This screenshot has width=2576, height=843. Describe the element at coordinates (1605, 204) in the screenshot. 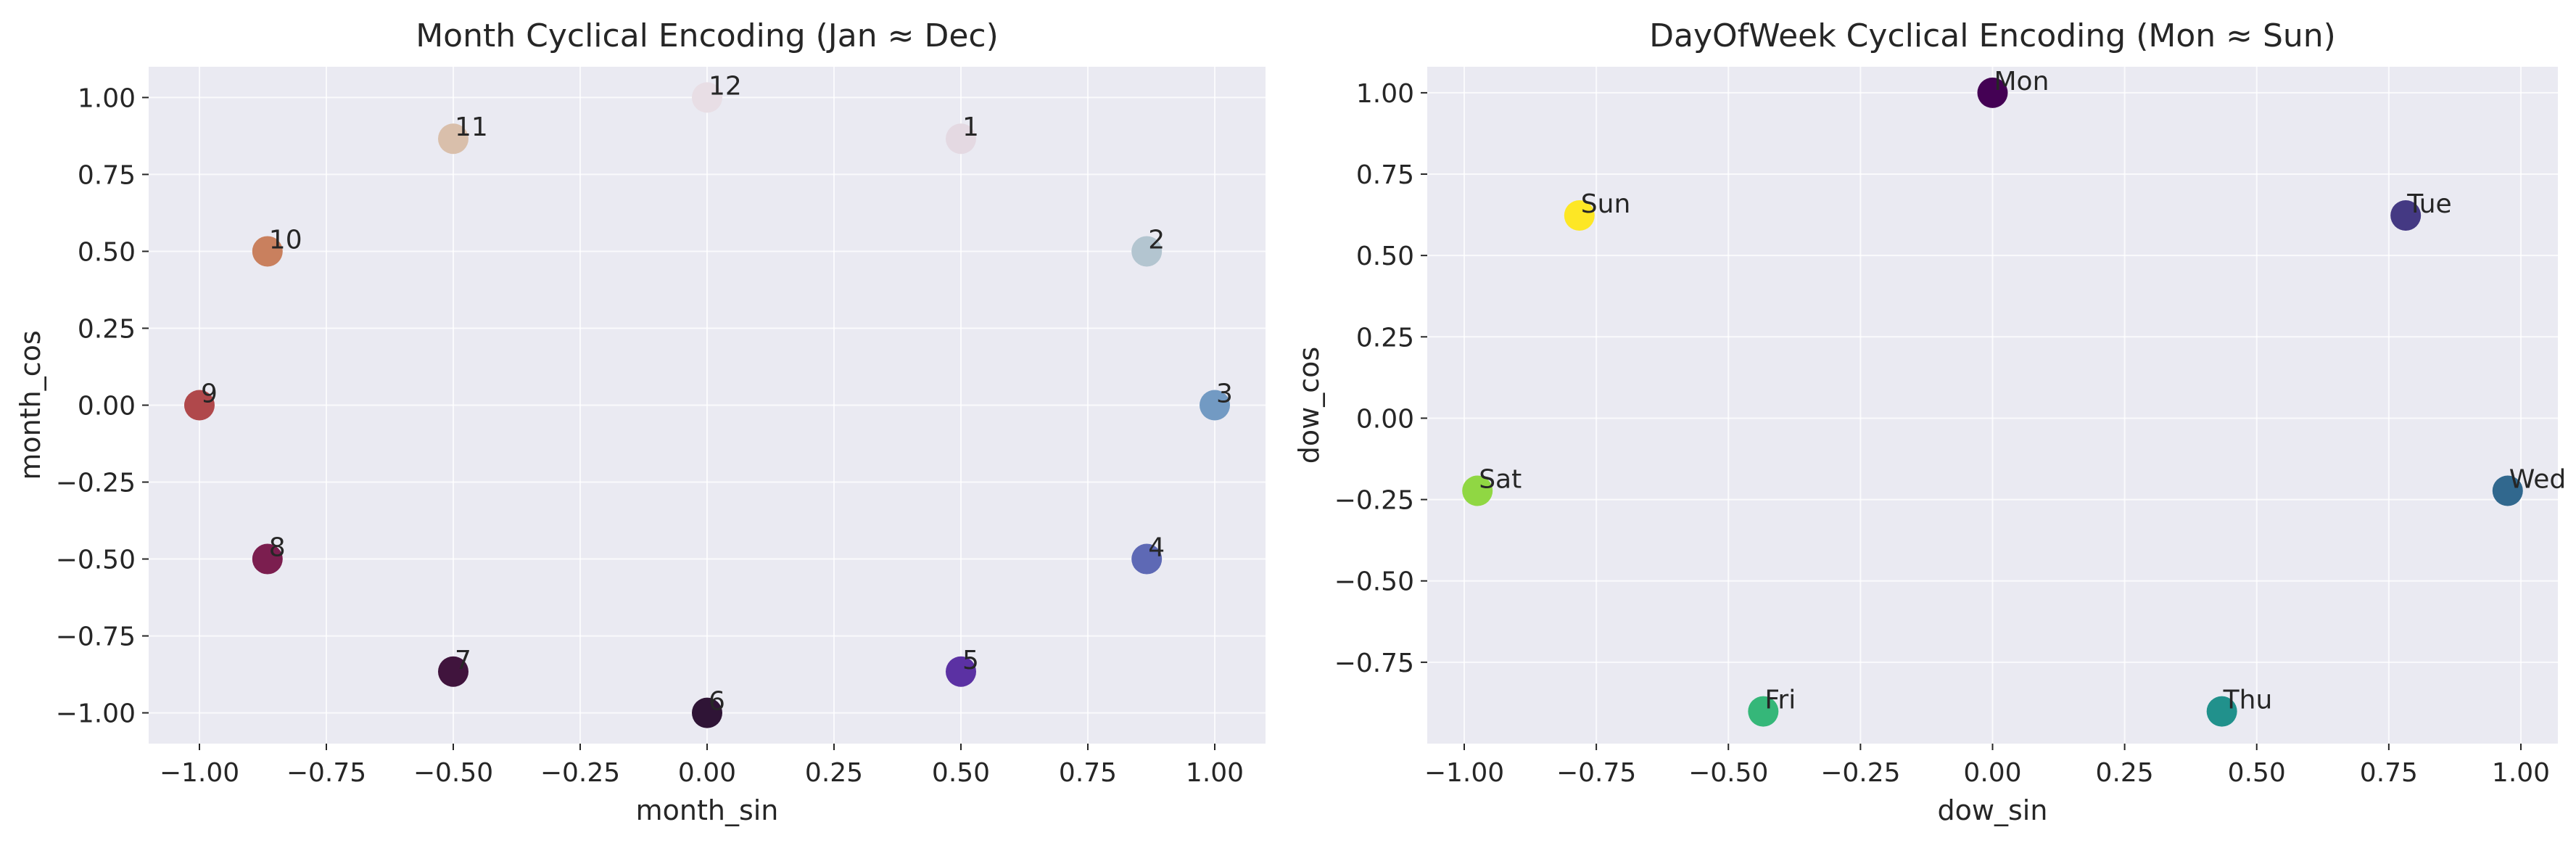

I see `dow-point-label: Sun` at that location.